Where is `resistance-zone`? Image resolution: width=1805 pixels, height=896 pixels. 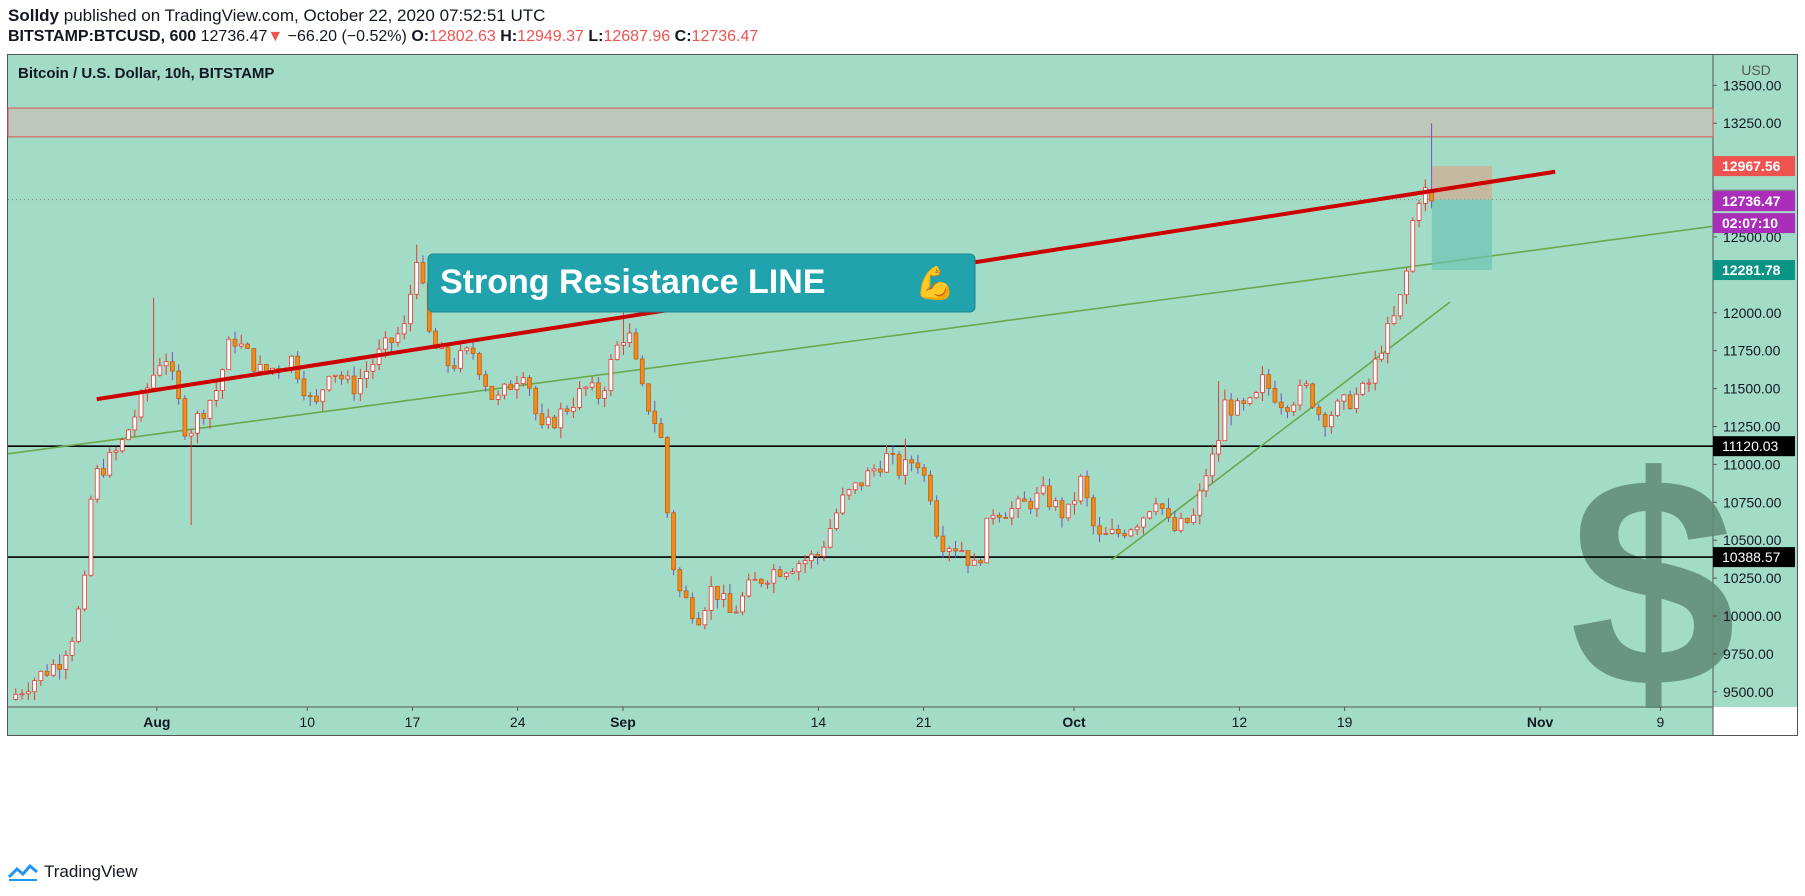 resistance-zone is located at coordinates (860, 122).